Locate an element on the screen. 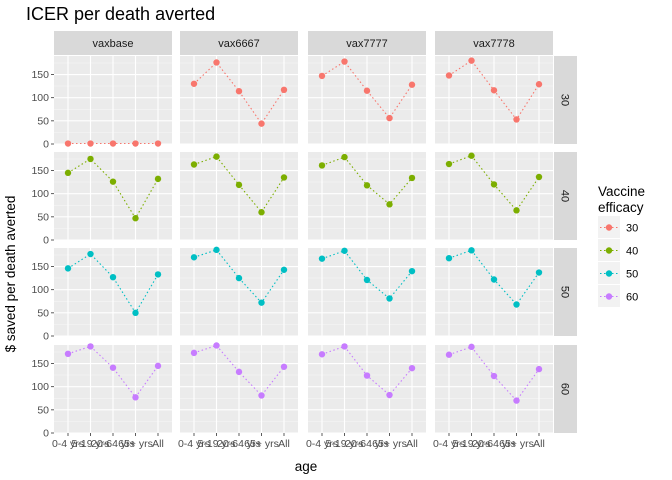 This screenshot has height=480, width=672. chart-title: ICER per death averted is located at coordinates (120, 14).